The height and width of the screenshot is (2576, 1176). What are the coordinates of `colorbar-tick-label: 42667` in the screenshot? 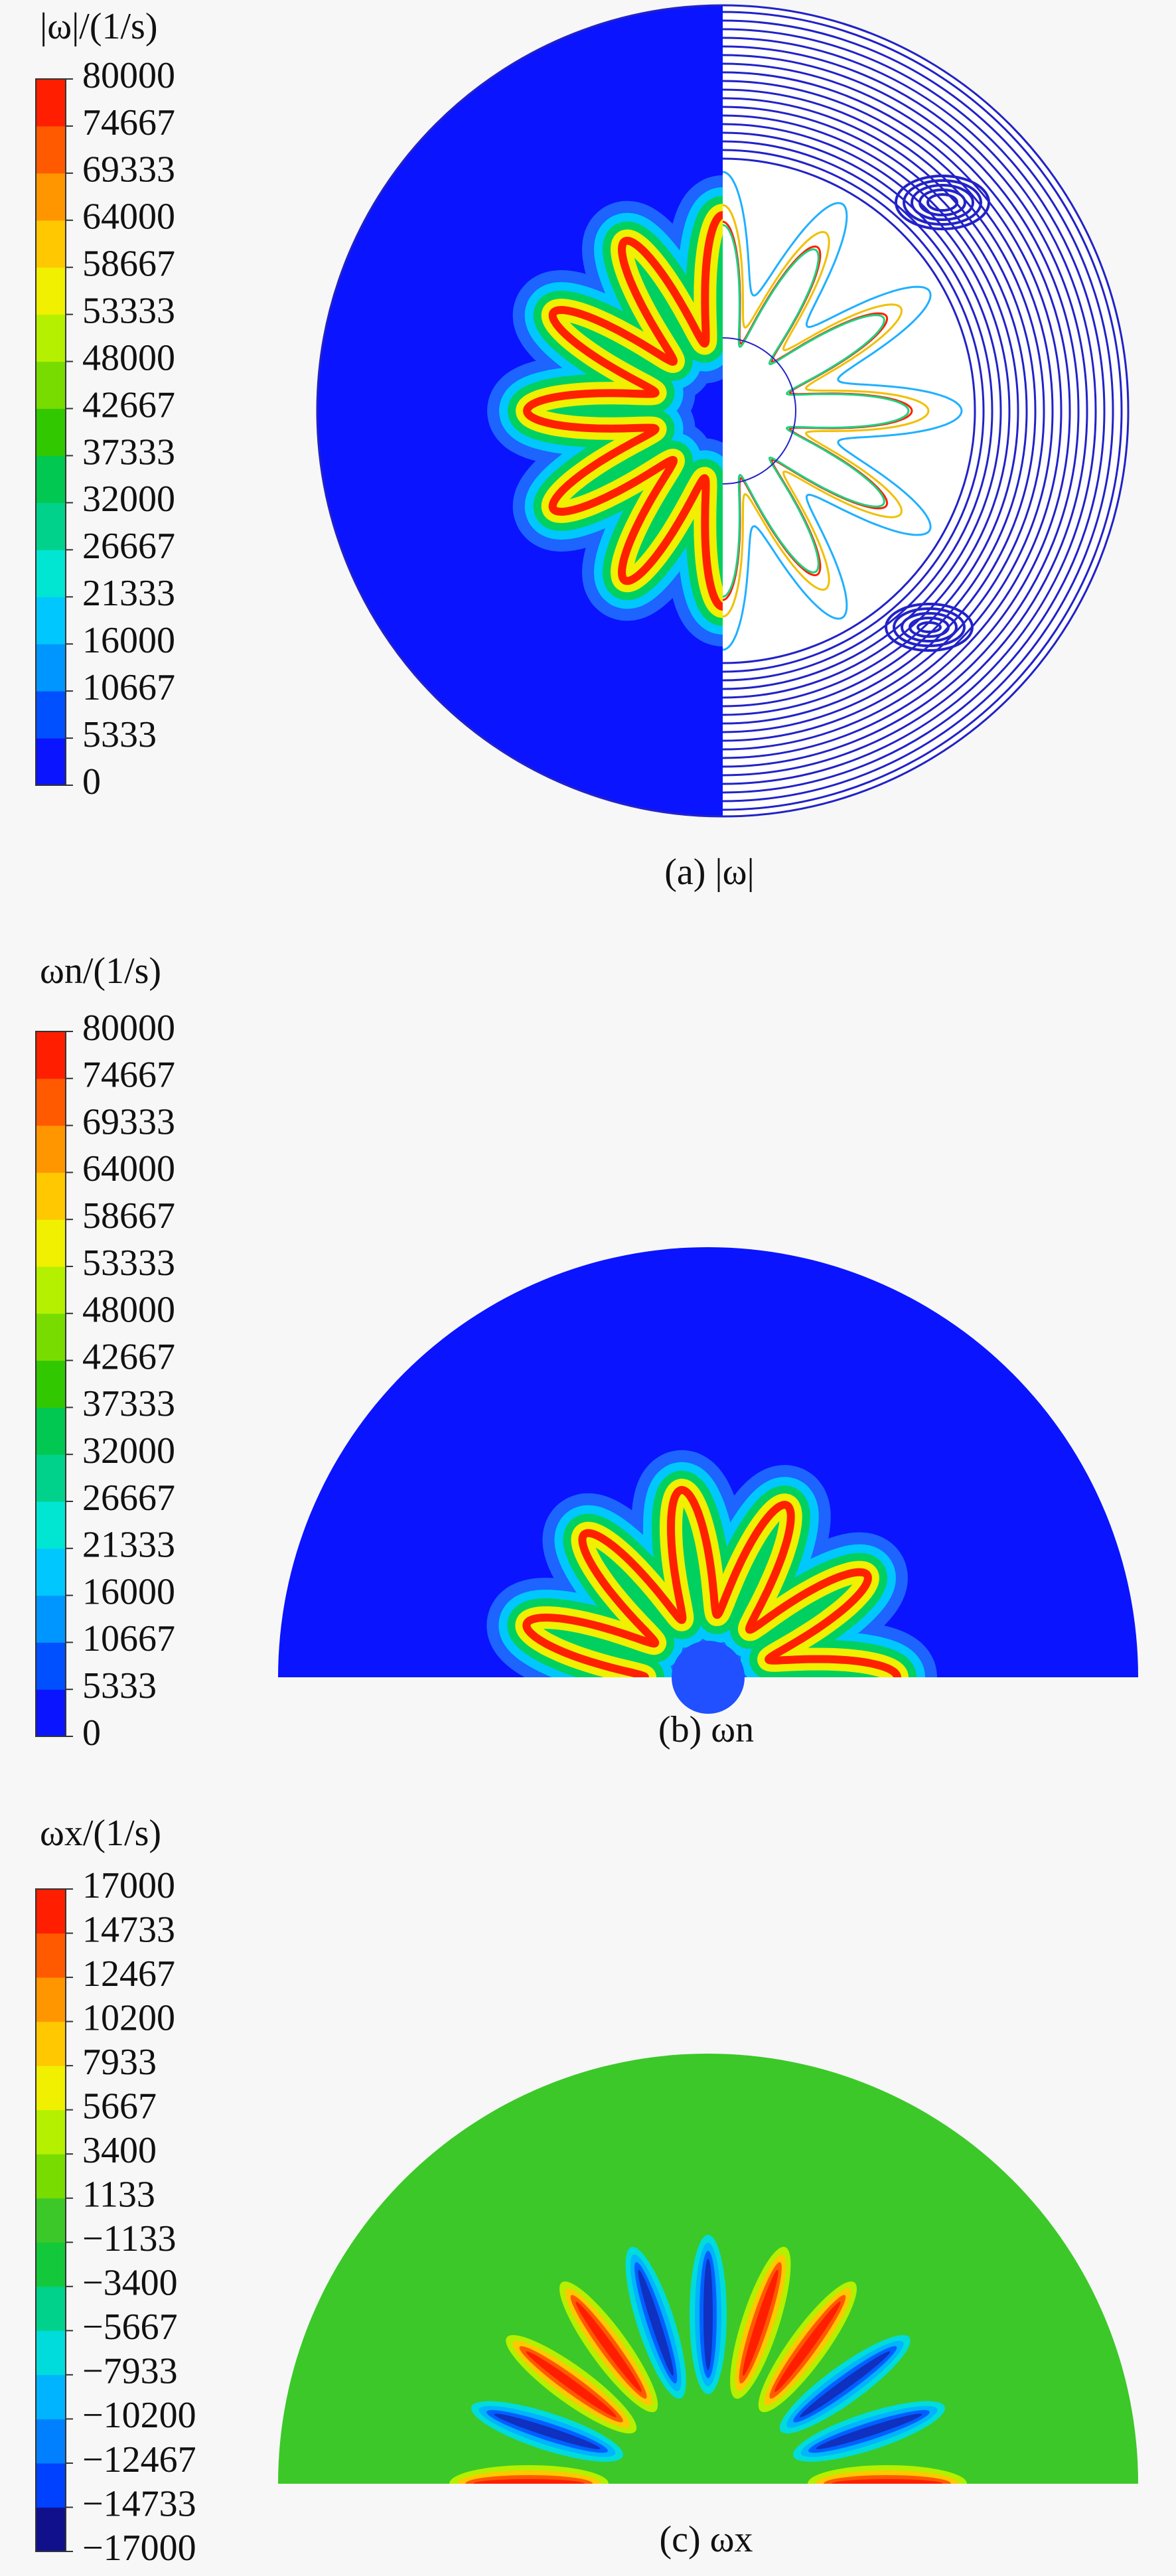 It's located at (128, 1356).